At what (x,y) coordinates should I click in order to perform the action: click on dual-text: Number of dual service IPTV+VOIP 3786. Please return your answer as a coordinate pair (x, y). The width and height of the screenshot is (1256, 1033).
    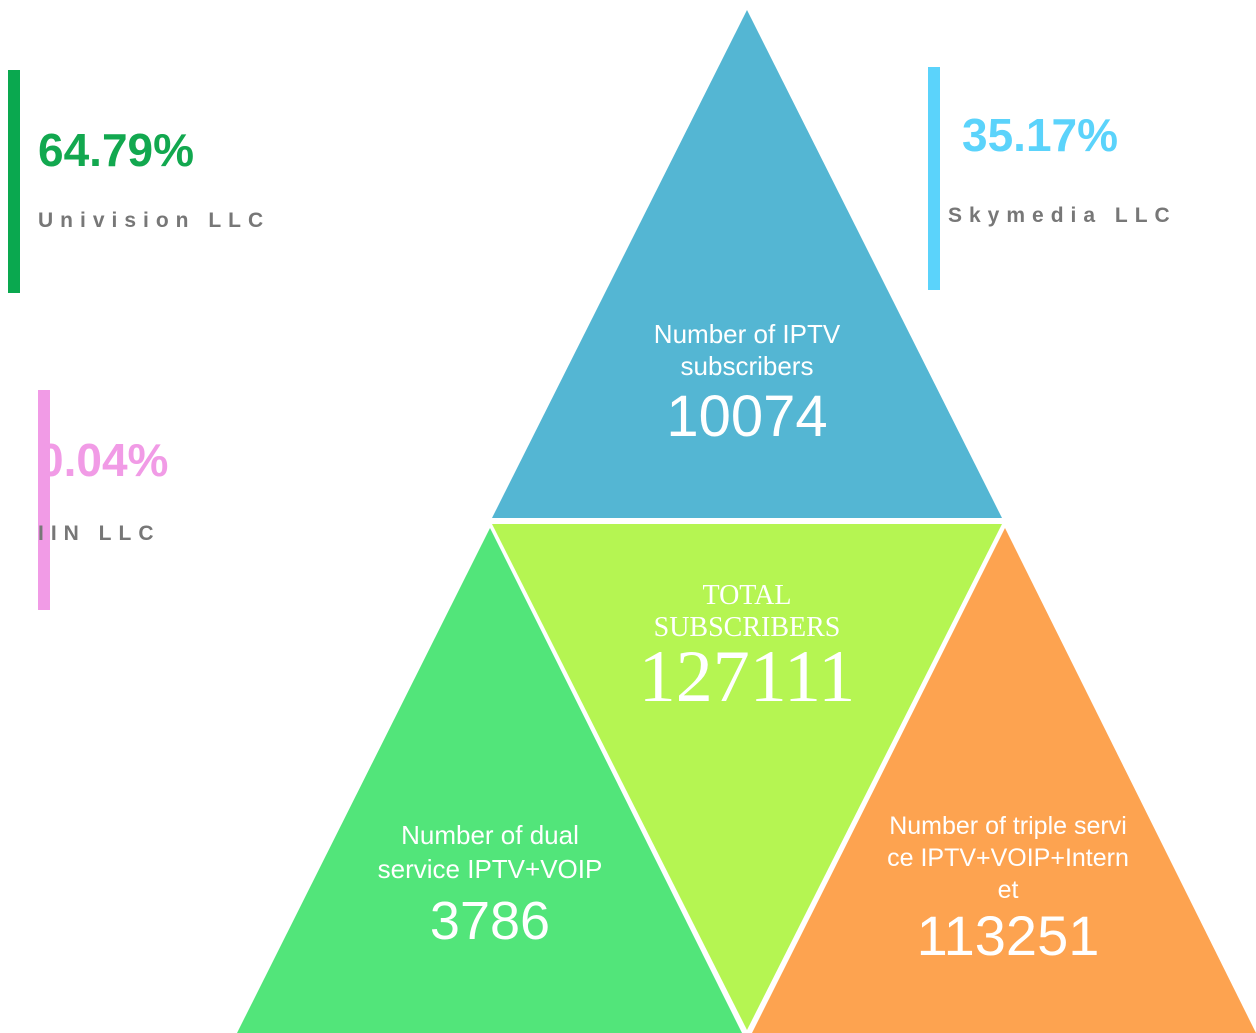
    Looking at the image, I should click on (490, 883).